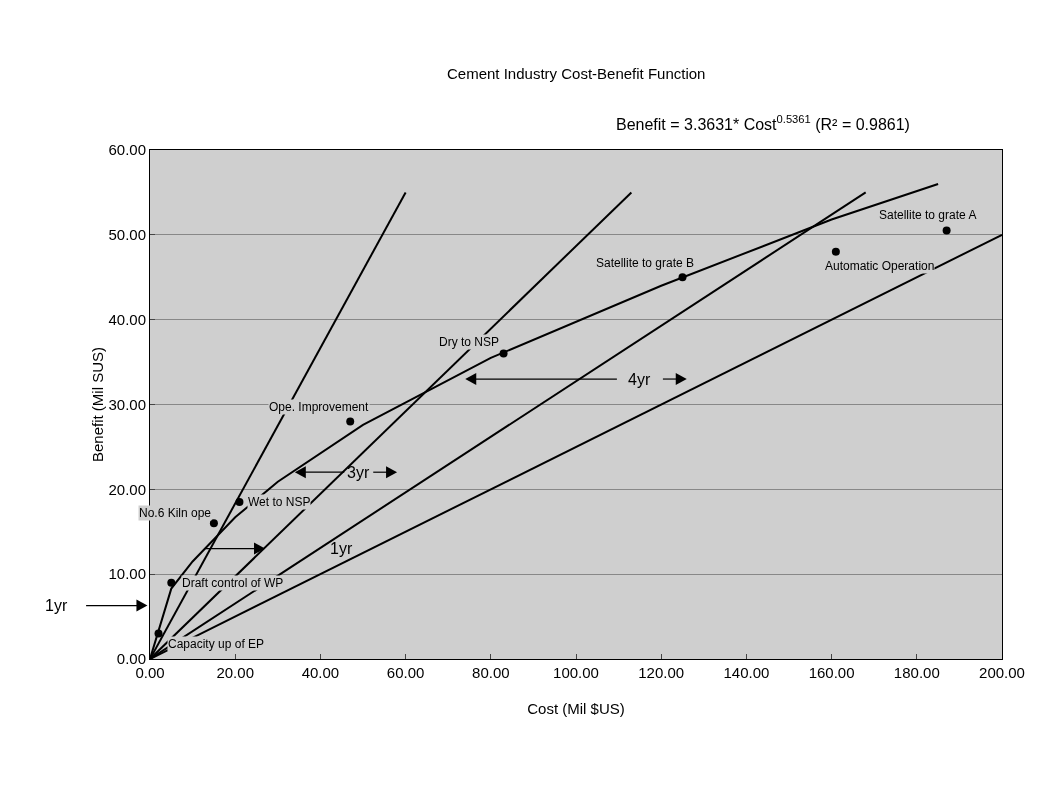 The width and height of the screenshot is (1062, 809). I want to click on y-axis-title: Benefit (Mil SUS), so click(98, 404).